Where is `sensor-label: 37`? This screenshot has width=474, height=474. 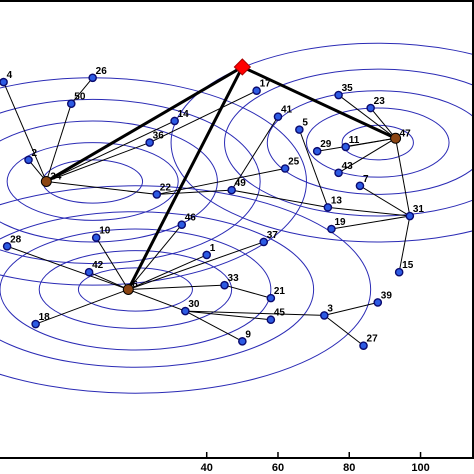
sensor-label: 37 is located at coordinates (273, 235).